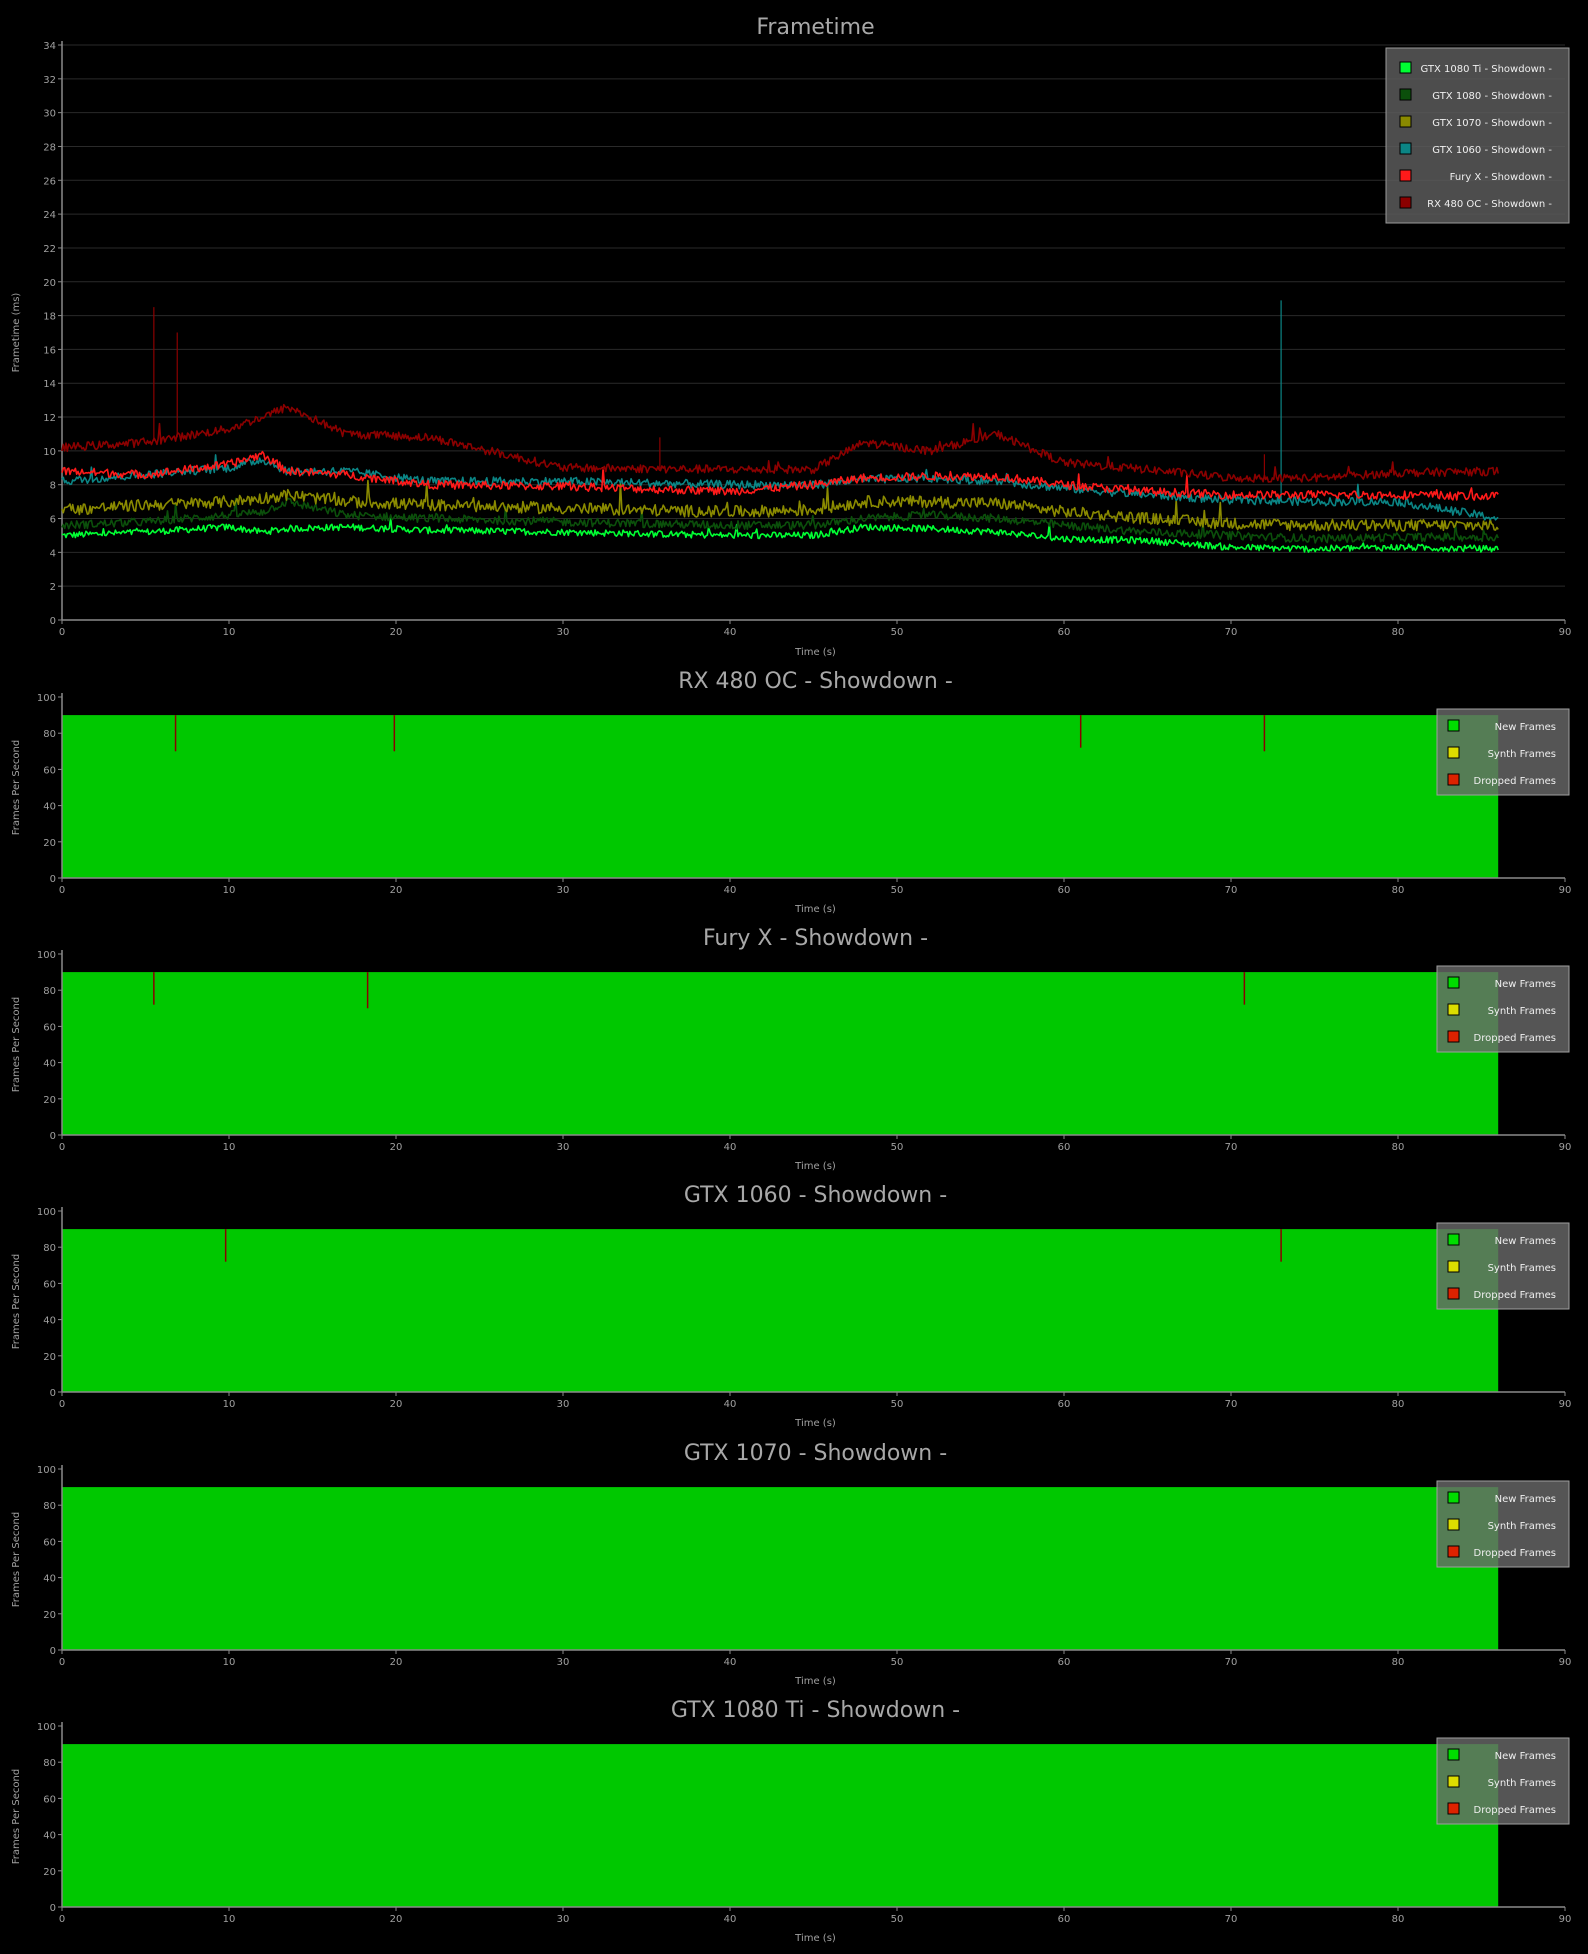 This screenshot has height=1954, width=1588. What do you see at coordinates (815, 681) in the screenshot?
I see `chart-1-title: RX 480 OC - Showdown -` at bounding box center [815, 681].